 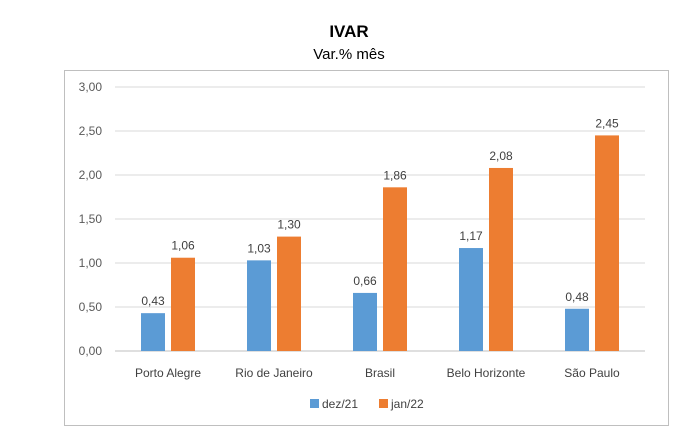 I want to click on x-tick-label: Rio de Janeiro, so click(x=274, y=373).